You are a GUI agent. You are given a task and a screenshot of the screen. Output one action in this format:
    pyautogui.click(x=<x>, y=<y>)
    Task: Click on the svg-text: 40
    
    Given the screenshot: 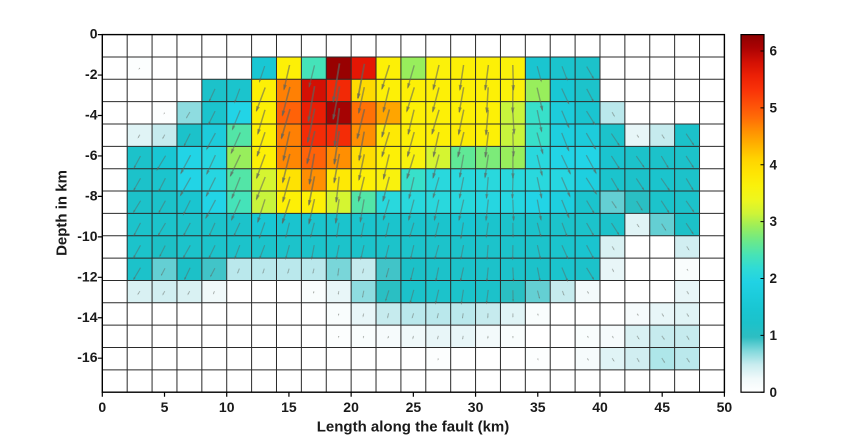 What is the action you would take?
    pyautogui.click(x=600, y=407)
    